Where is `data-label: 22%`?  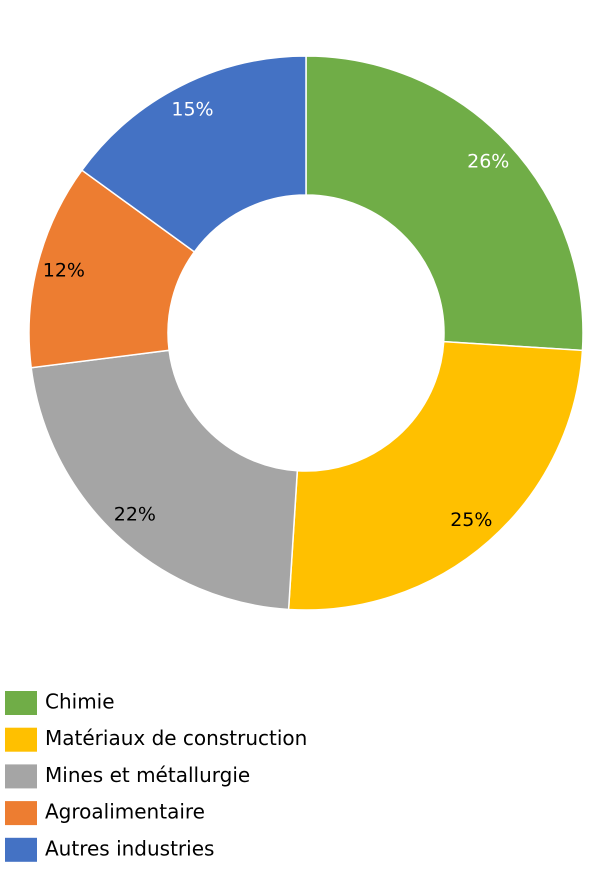 data-label: 22% is located at coordinates (135, 515).